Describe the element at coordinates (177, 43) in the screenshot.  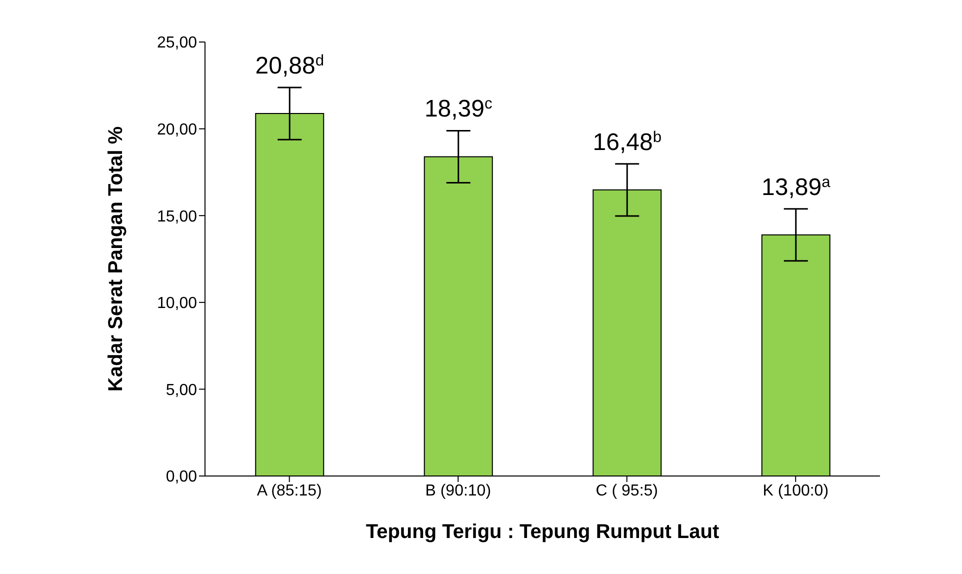
I see `y-tick-label: 25,00` at that location.